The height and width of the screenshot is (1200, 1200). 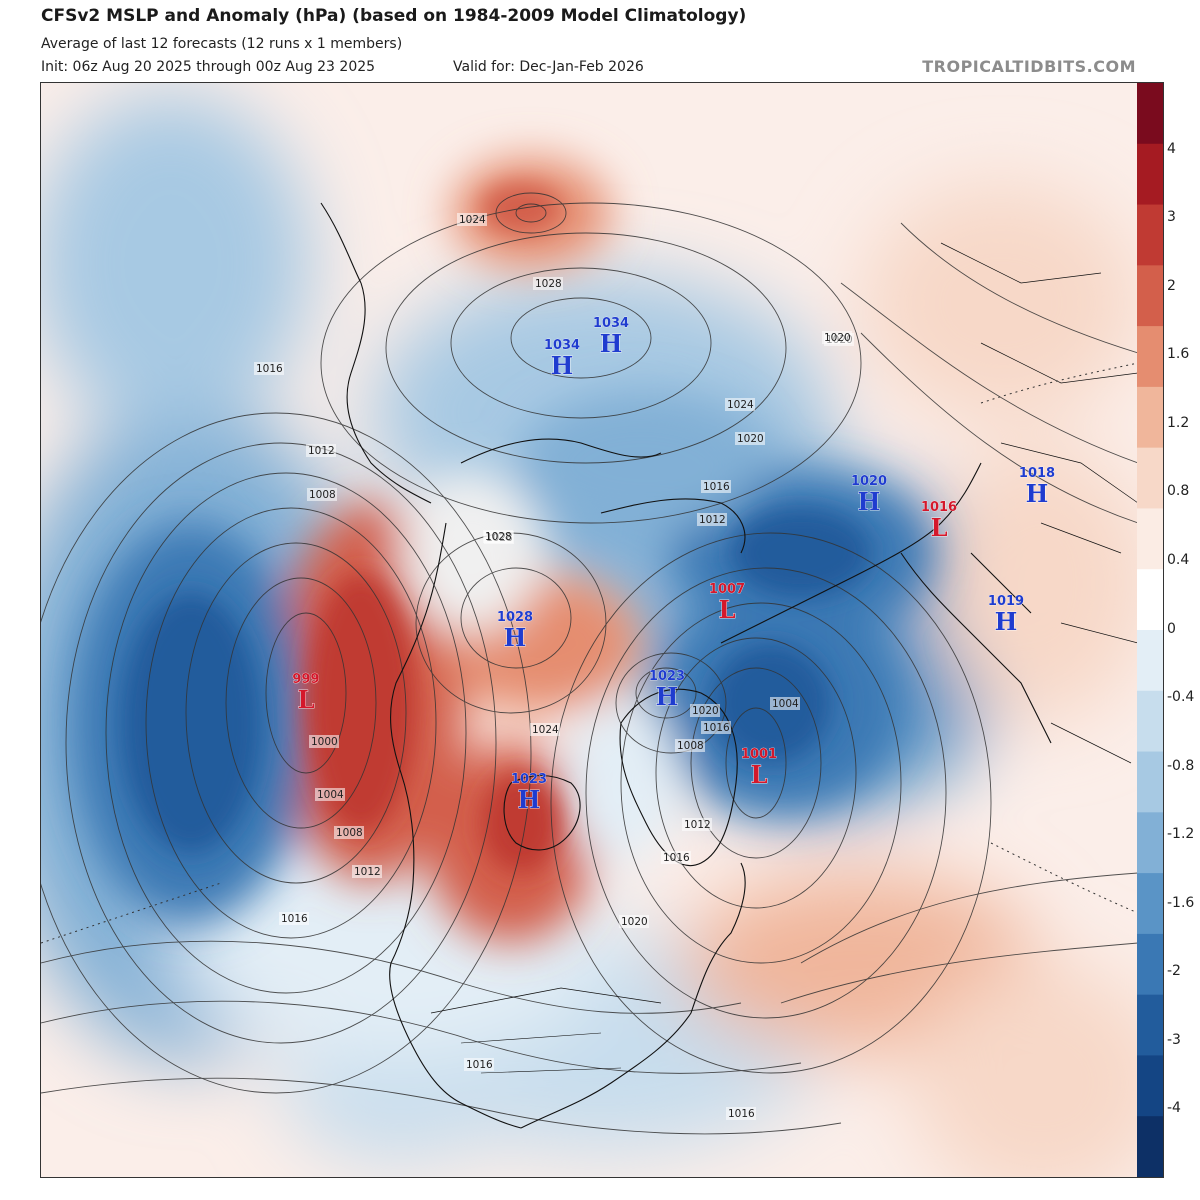 I want to click on isobar-1020-europe-east-bg, so click(x=837, y=337).